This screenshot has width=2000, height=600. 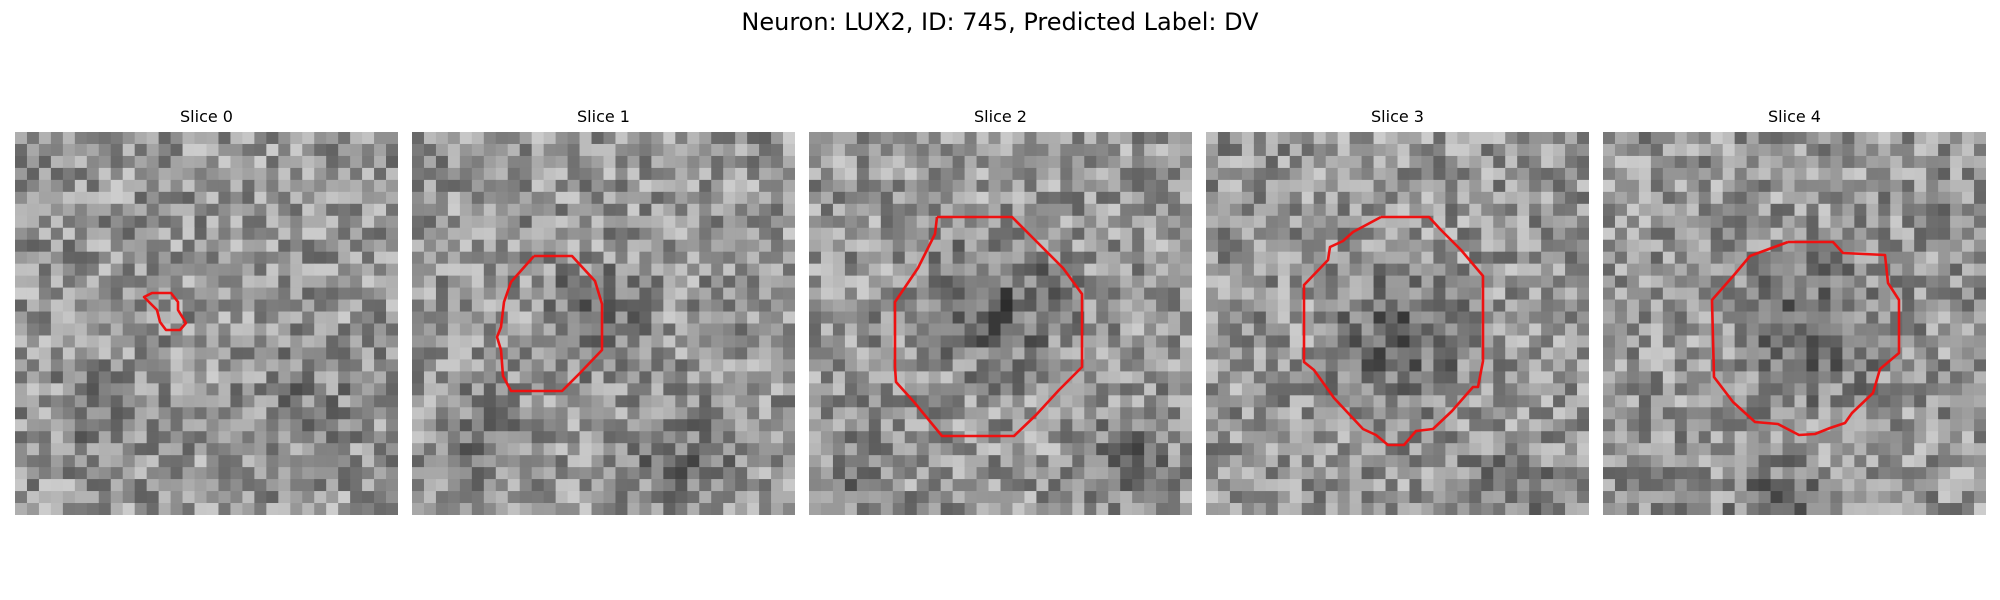 I want to click on slice-title-0: Slice 0, so click(x=206, y=116).